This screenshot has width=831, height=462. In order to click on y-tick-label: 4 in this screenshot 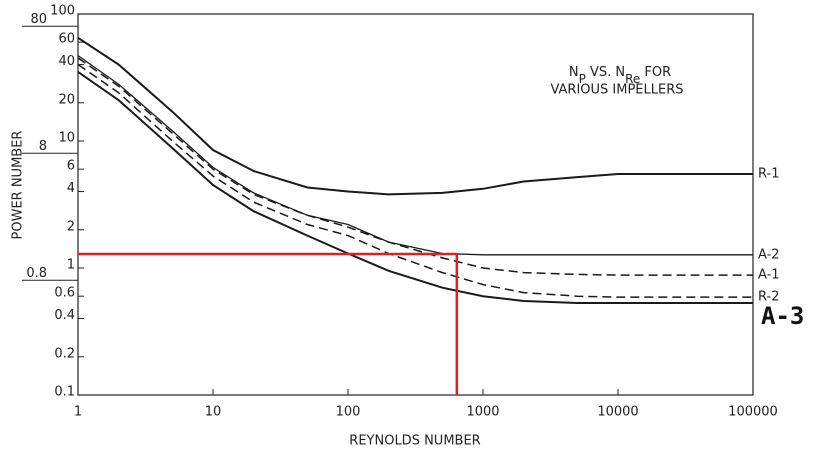, I will do `click(71, 188)`.